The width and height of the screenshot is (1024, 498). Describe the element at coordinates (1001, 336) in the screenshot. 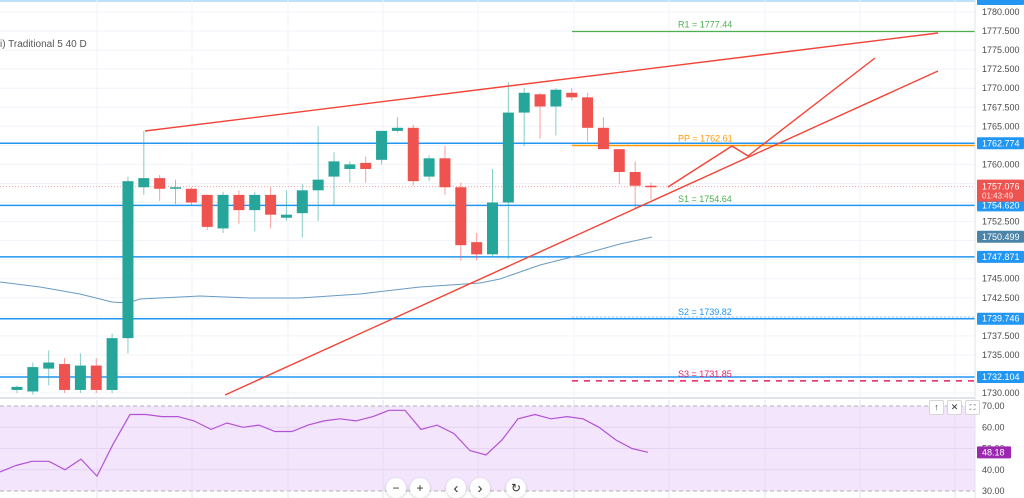

I see `price-tick-label: 1737.500` at that location.